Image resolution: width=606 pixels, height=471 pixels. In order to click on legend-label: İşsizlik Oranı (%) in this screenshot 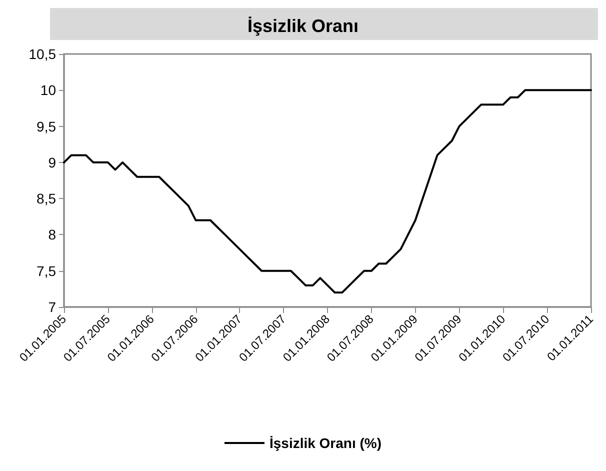, I will do `click(325, 443)`.